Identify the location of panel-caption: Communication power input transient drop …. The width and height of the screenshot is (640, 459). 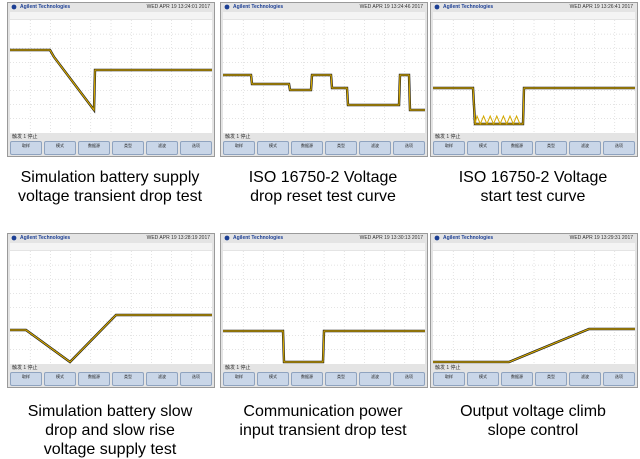
(323, 421).